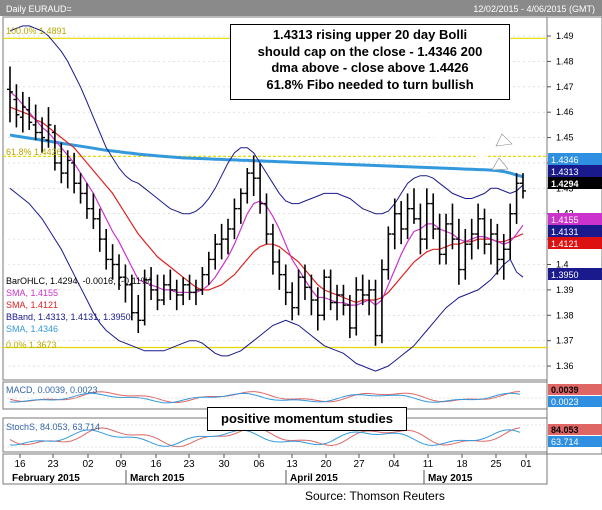 The height and width of the screenshot is (510, 602). Describe the element at coordinates (370, 34) in the screenshot. I see `annotation-line-1: 1.4313 rising upper 20 day Bolli` at that location.